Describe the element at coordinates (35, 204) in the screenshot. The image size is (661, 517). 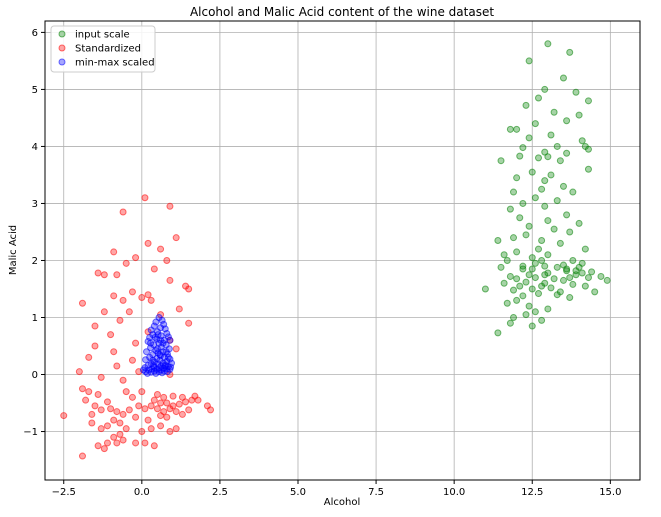
I see `y-tick-label: 3` at that location.